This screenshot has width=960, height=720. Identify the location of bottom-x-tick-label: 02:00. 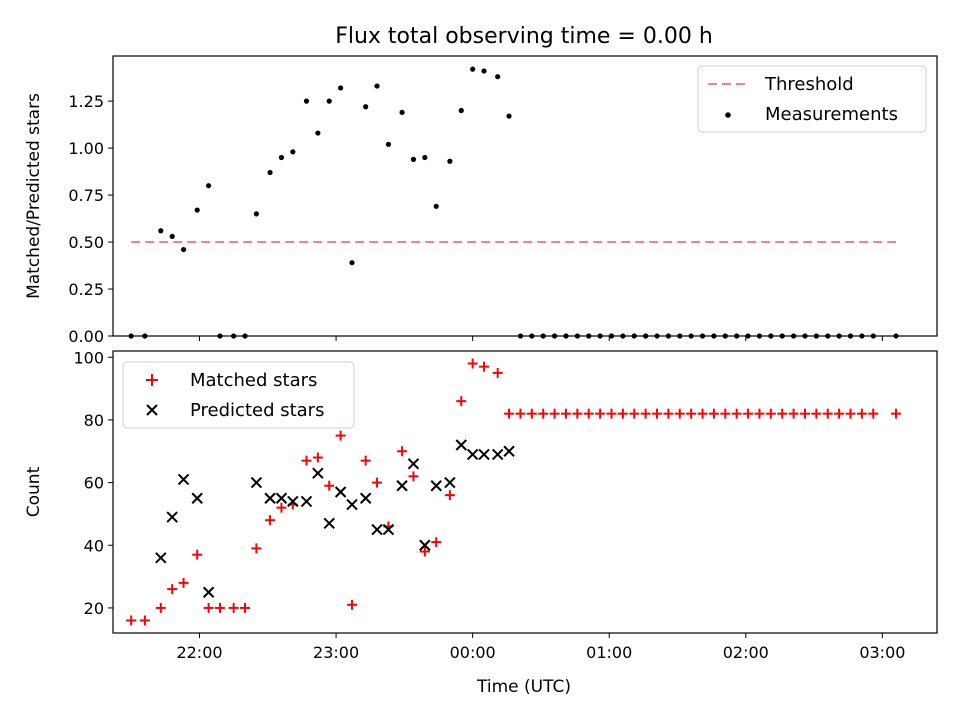
(746, 652).